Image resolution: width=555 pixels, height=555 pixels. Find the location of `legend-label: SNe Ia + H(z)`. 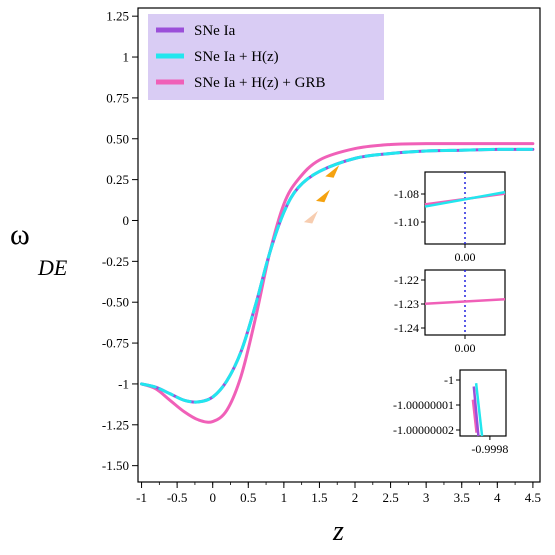

legend-label: SNe Ia + H(z) is located at coordinates (236, 57).